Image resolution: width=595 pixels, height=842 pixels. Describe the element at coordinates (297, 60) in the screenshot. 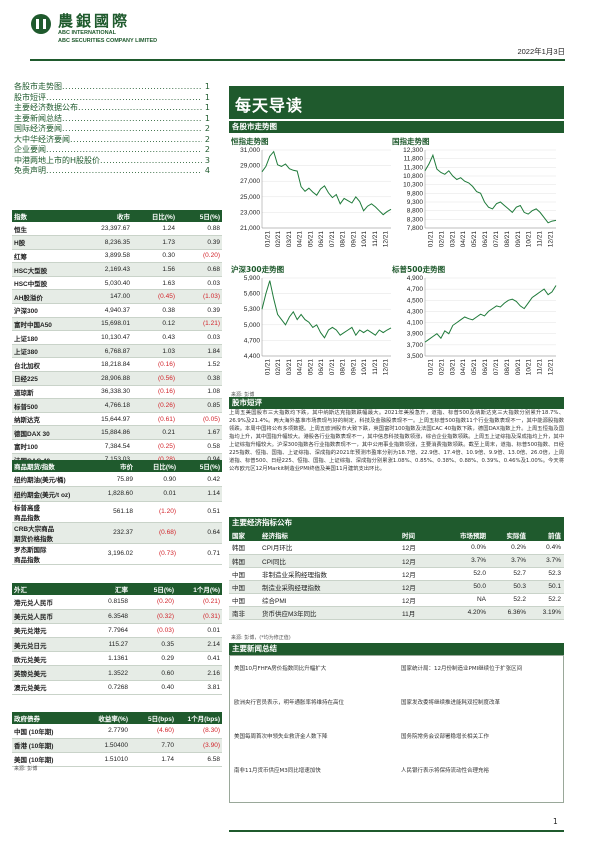

I see `header-divider` at that location.